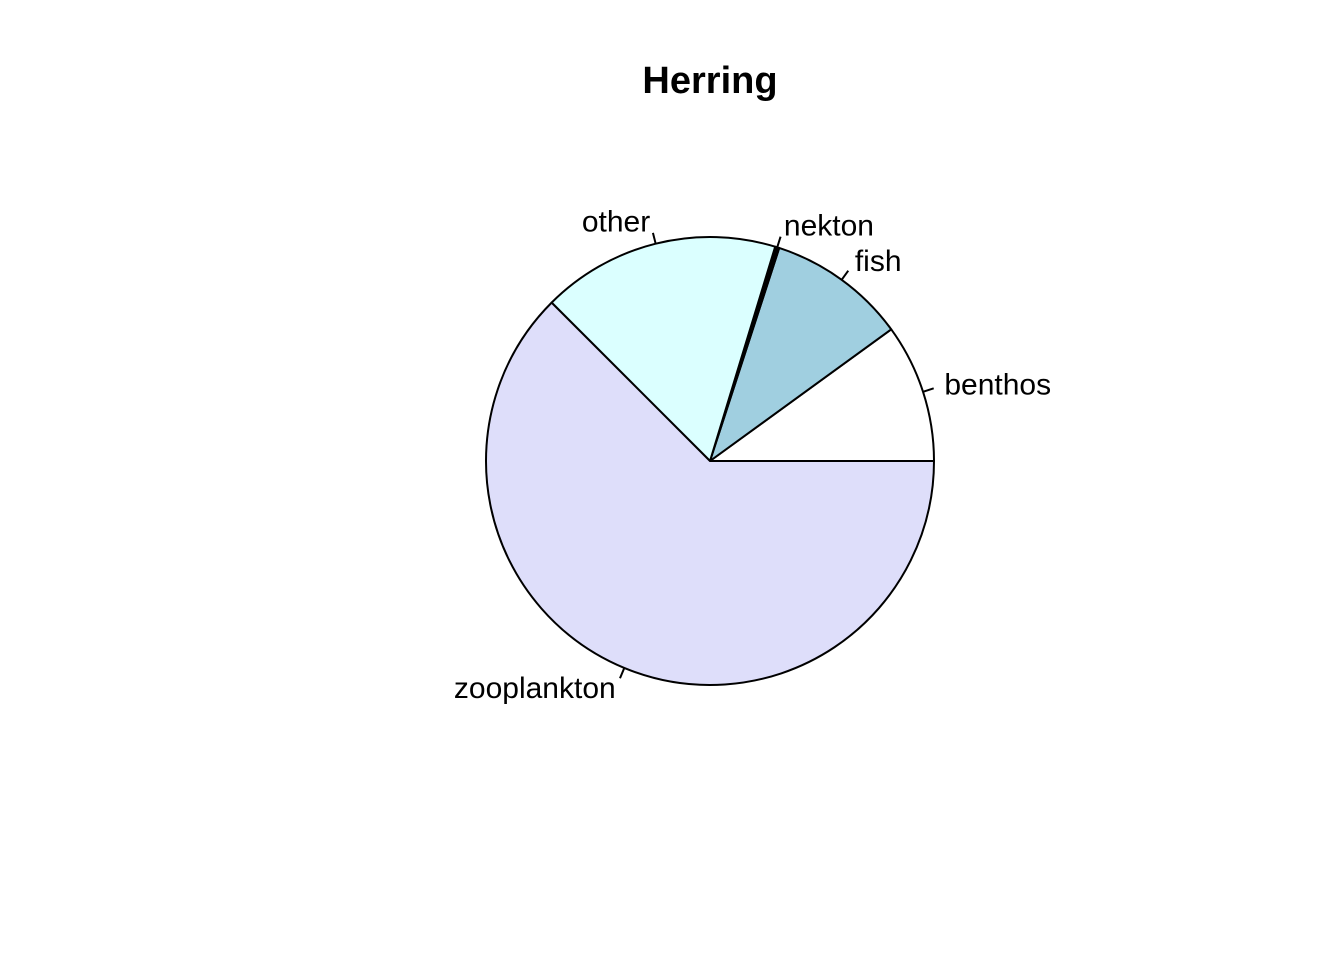 The image size is (1344, 960). I want to click on leader-line-other, so click(654, 238).